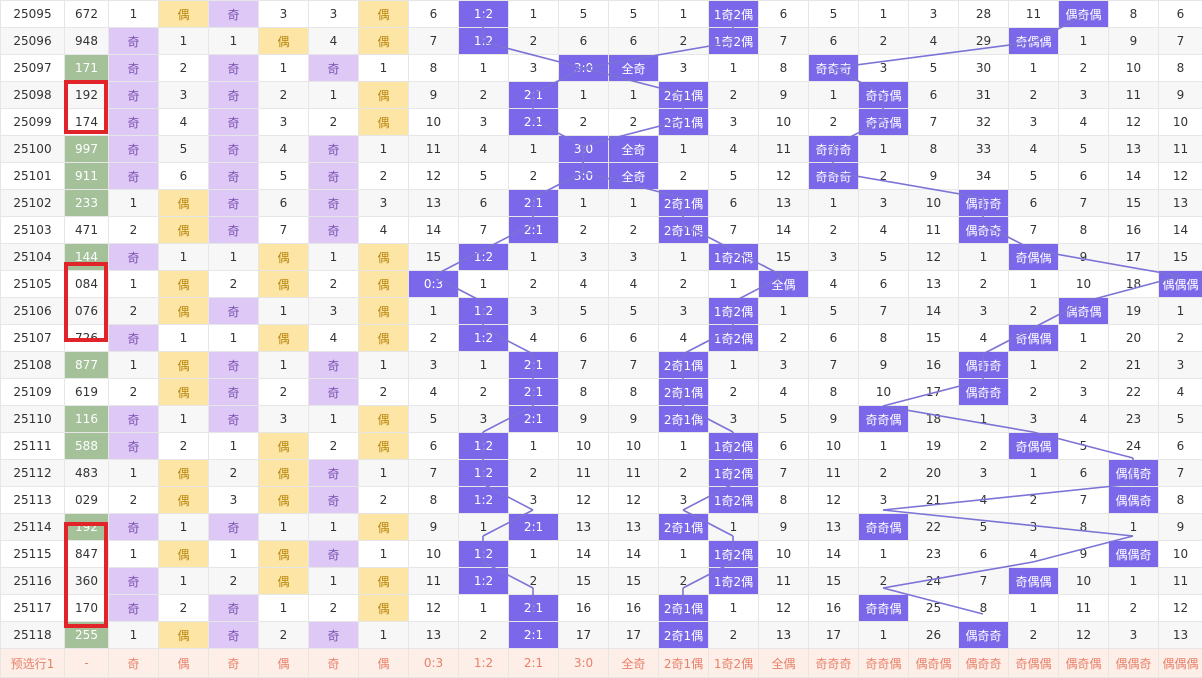  Describe the element at coordinates (1084, 257) in the screenshot. I see `trend-cell: 9` at that location.